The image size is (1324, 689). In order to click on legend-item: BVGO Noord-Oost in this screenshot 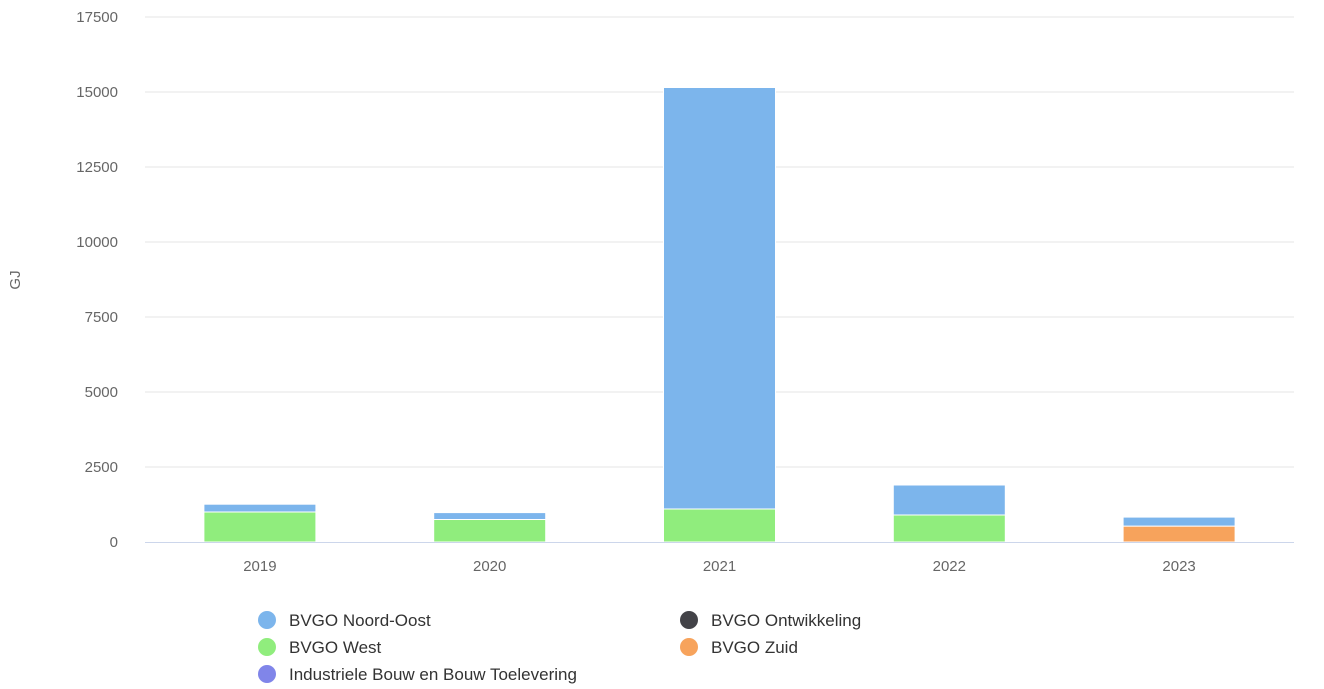, I will do `click(344, 620)`.